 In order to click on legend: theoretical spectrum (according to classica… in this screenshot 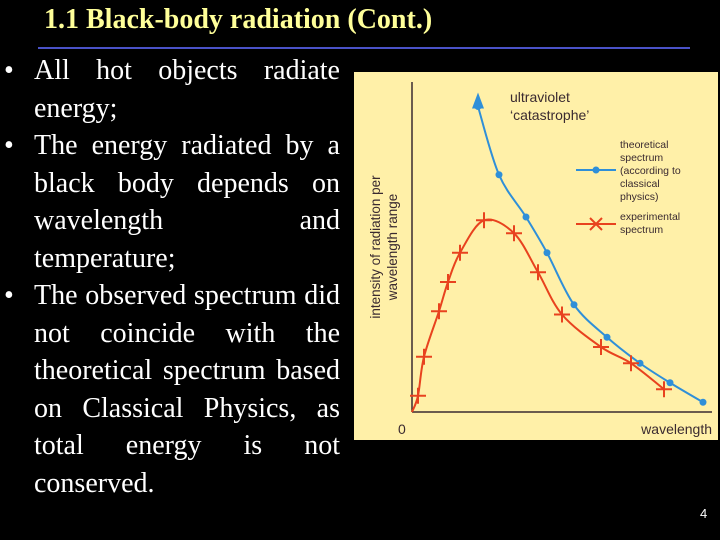, I will do `click(628, 187)`.